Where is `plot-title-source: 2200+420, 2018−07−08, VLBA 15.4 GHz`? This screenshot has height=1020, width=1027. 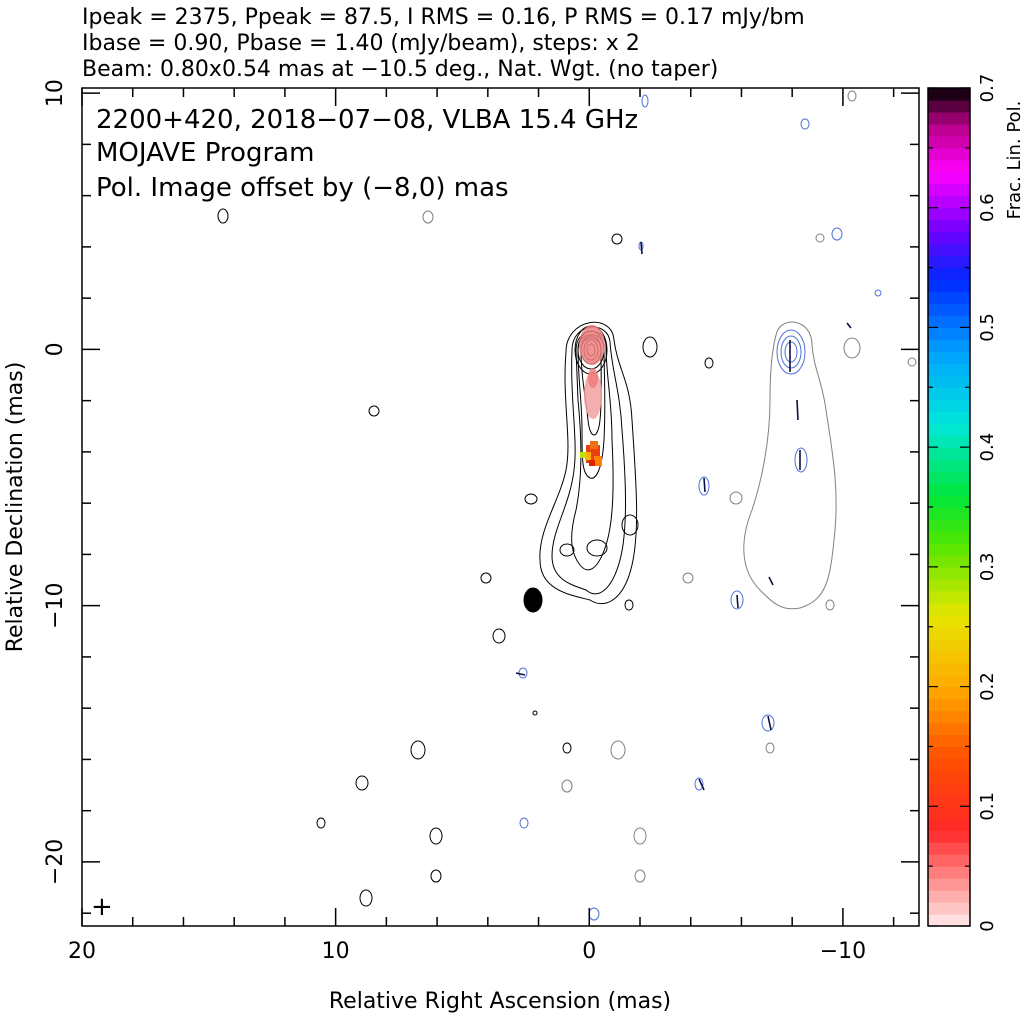
plot-title-source: 2200+420, 2018−07−08, VLBA 15.4 GHz is located at coordinates (367, 120).